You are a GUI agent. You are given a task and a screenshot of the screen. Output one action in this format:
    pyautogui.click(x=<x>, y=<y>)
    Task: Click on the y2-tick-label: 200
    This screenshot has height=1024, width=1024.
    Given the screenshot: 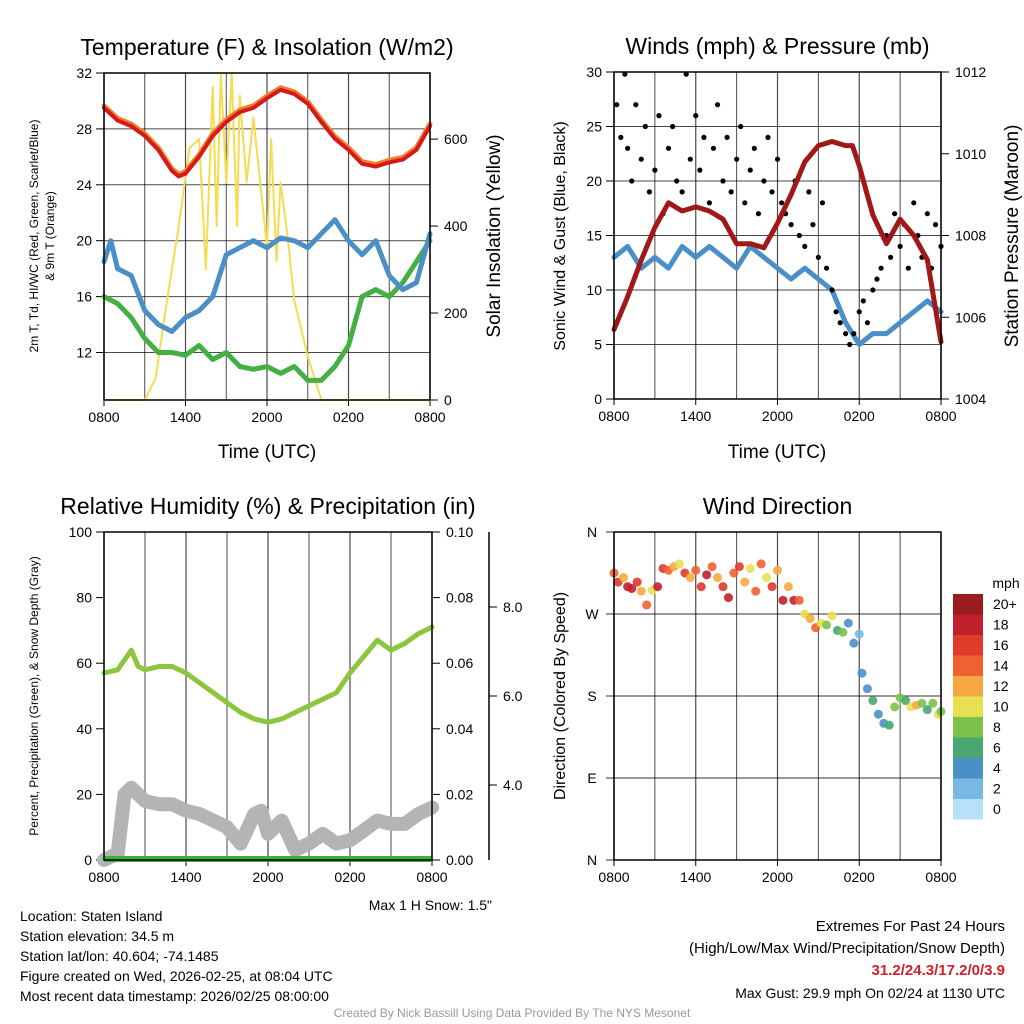 What is the action you would take?
    pyautogui.click(x=456, y=313)
    